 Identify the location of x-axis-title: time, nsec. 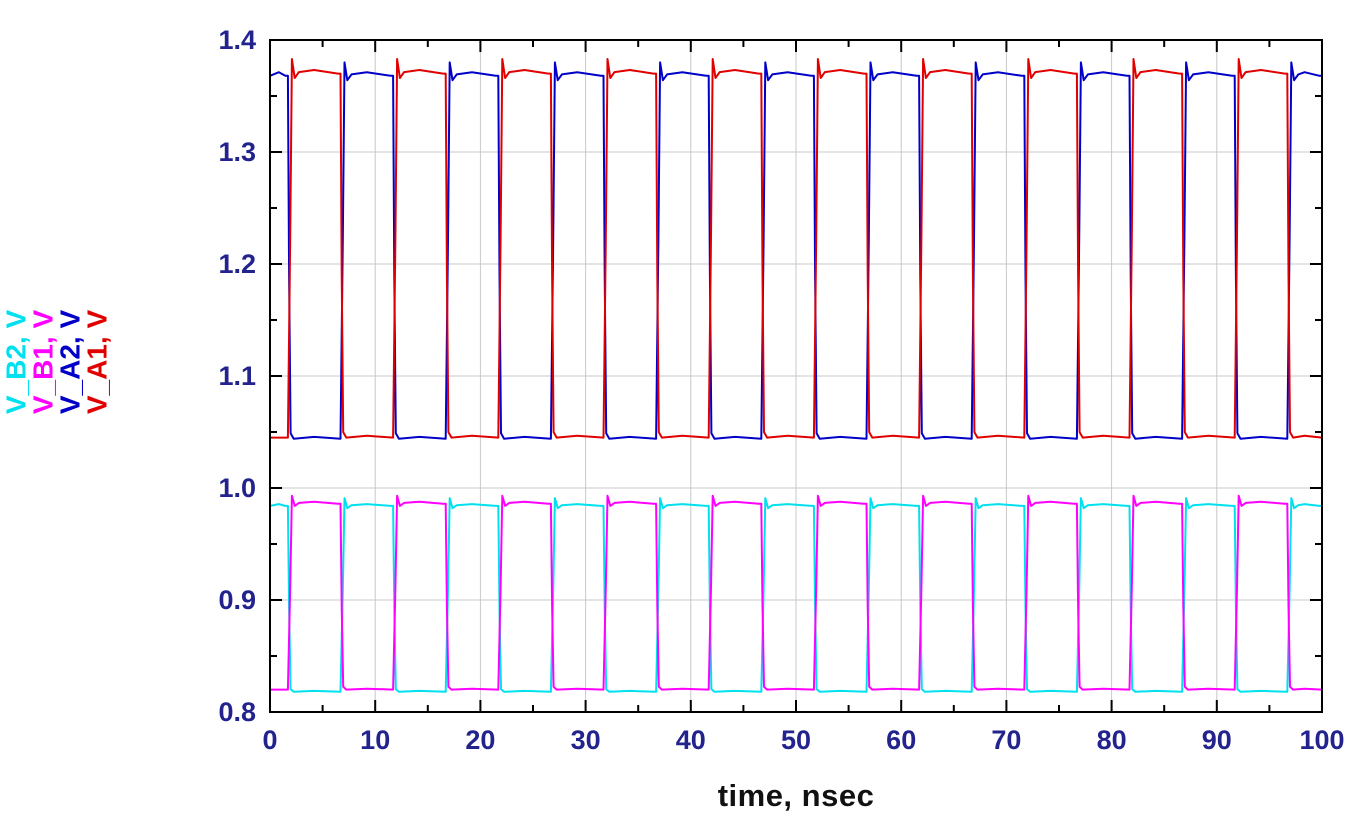
(796, 795).